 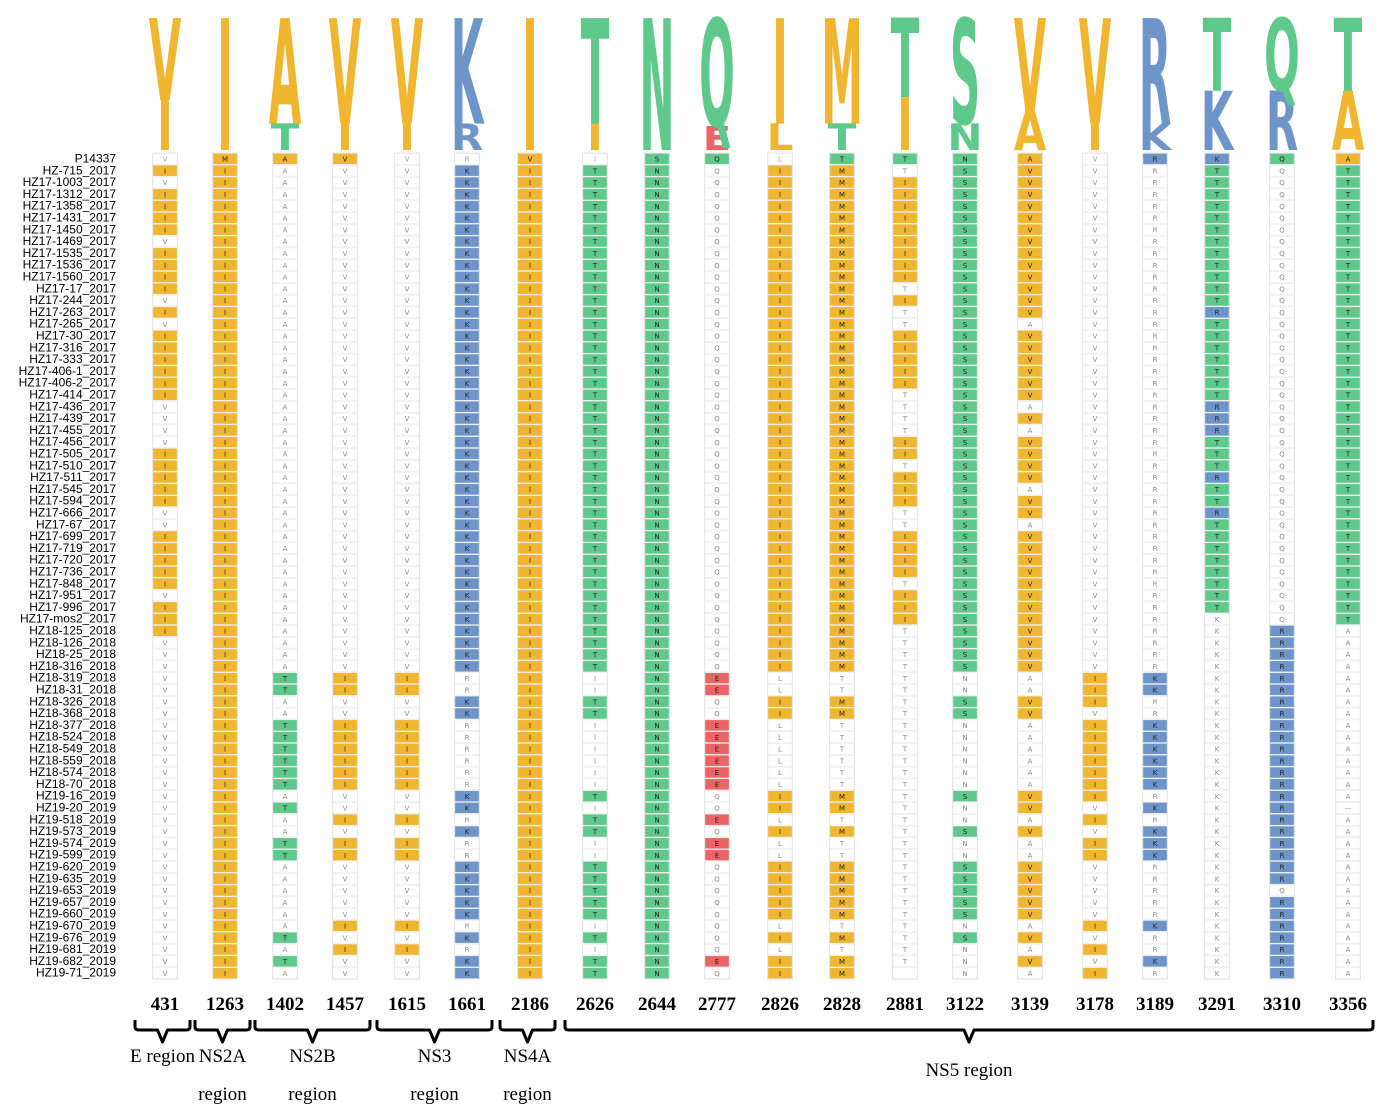 What do you see at coordinates (1030, 1004) in the screenshot?
I see `position-label: 3139` at bounding box center [1030, 1004].